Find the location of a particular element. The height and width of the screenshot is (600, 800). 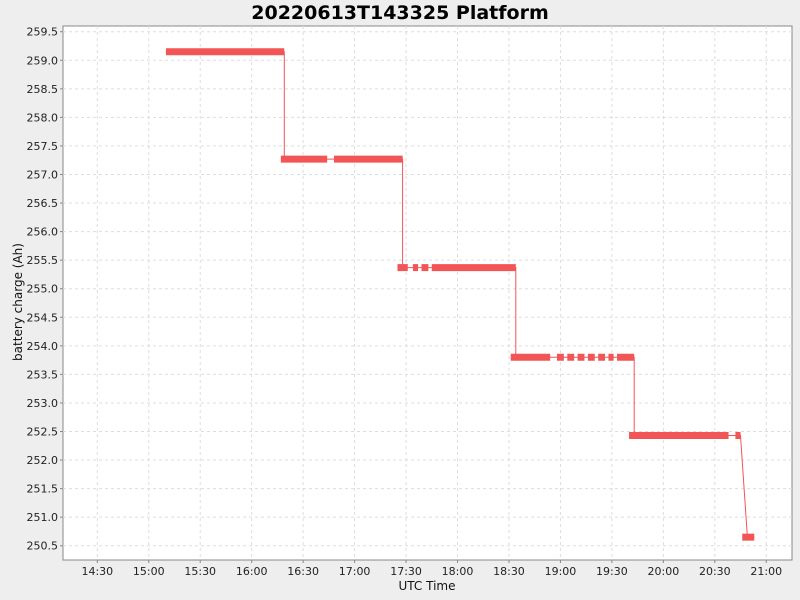

x-tick-label: 19:00 is located at coordinates (561, 571).